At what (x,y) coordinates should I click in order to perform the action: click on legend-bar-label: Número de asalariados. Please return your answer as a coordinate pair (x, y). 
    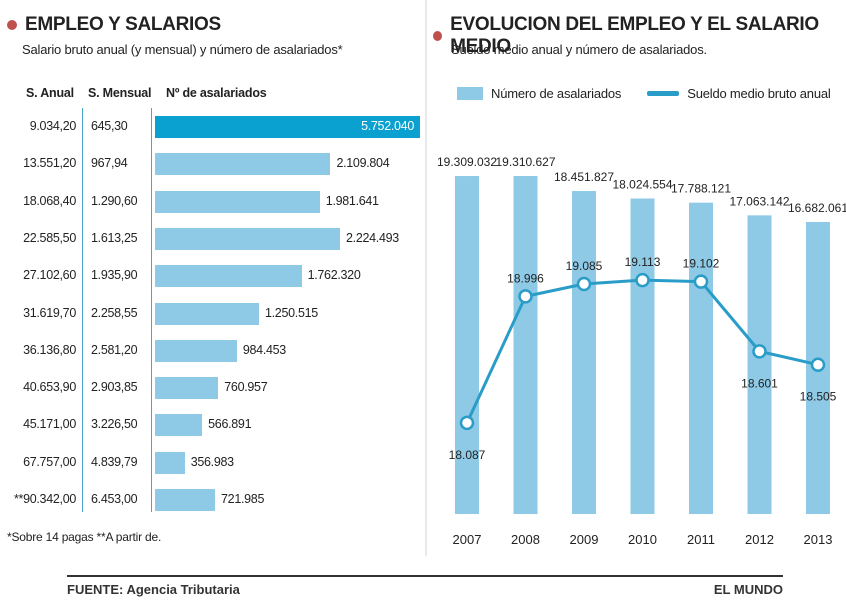
    Looking at the image, I should click on (556, 93).